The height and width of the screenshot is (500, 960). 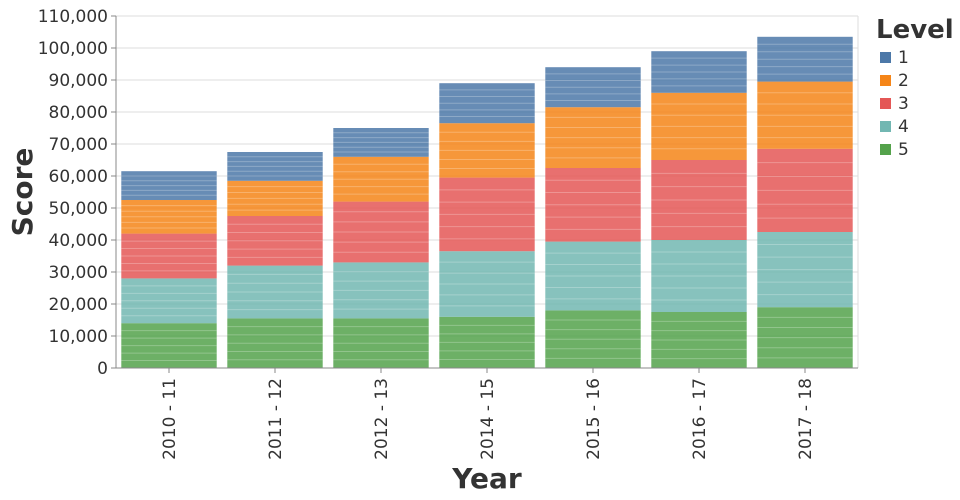 I want to click on y-tick-label: 90,000, so click(x=78, y=81).